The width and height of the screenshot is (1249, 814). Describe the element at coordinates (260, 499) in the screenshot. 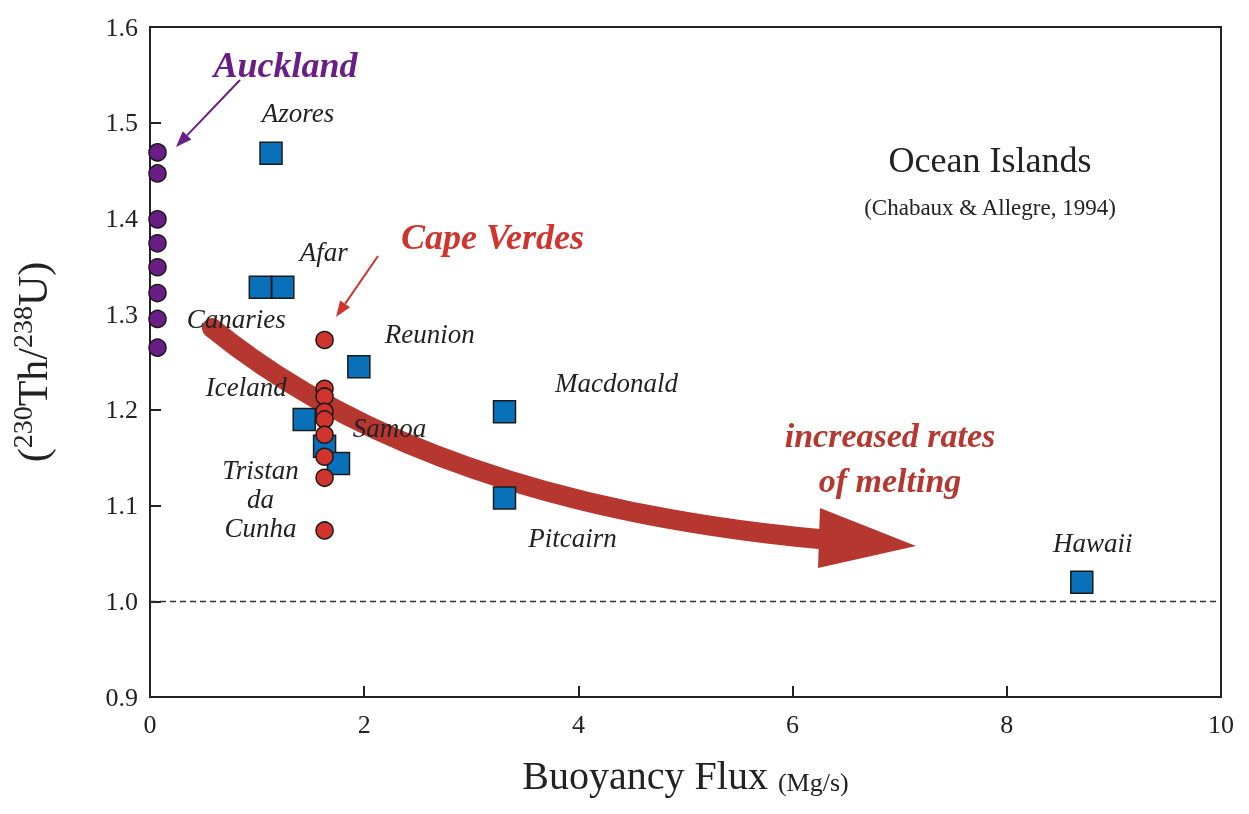

I see `annotation: Tristan da Cunha` at that location.